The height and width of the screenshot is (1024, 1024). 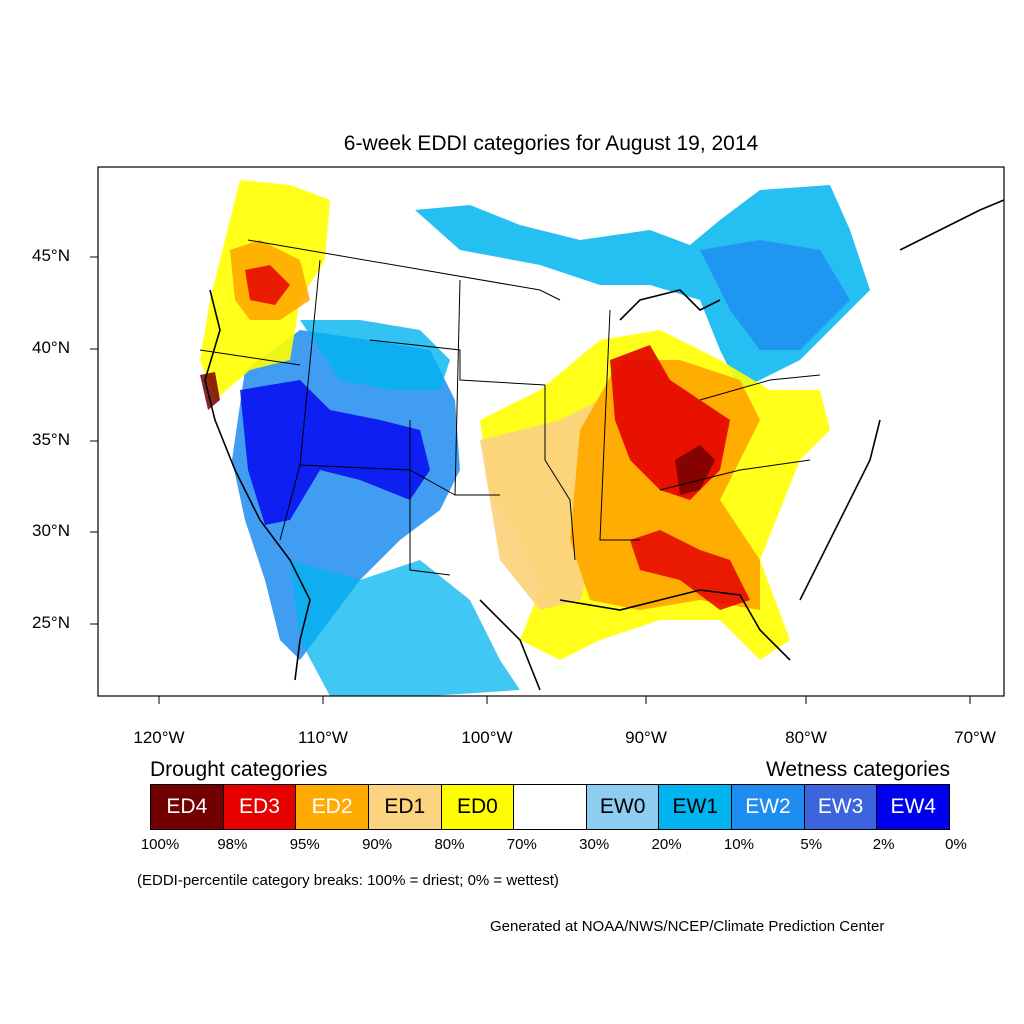 I want to click on legend-swatch-ed2: ED2, so click(x=332, y=807).